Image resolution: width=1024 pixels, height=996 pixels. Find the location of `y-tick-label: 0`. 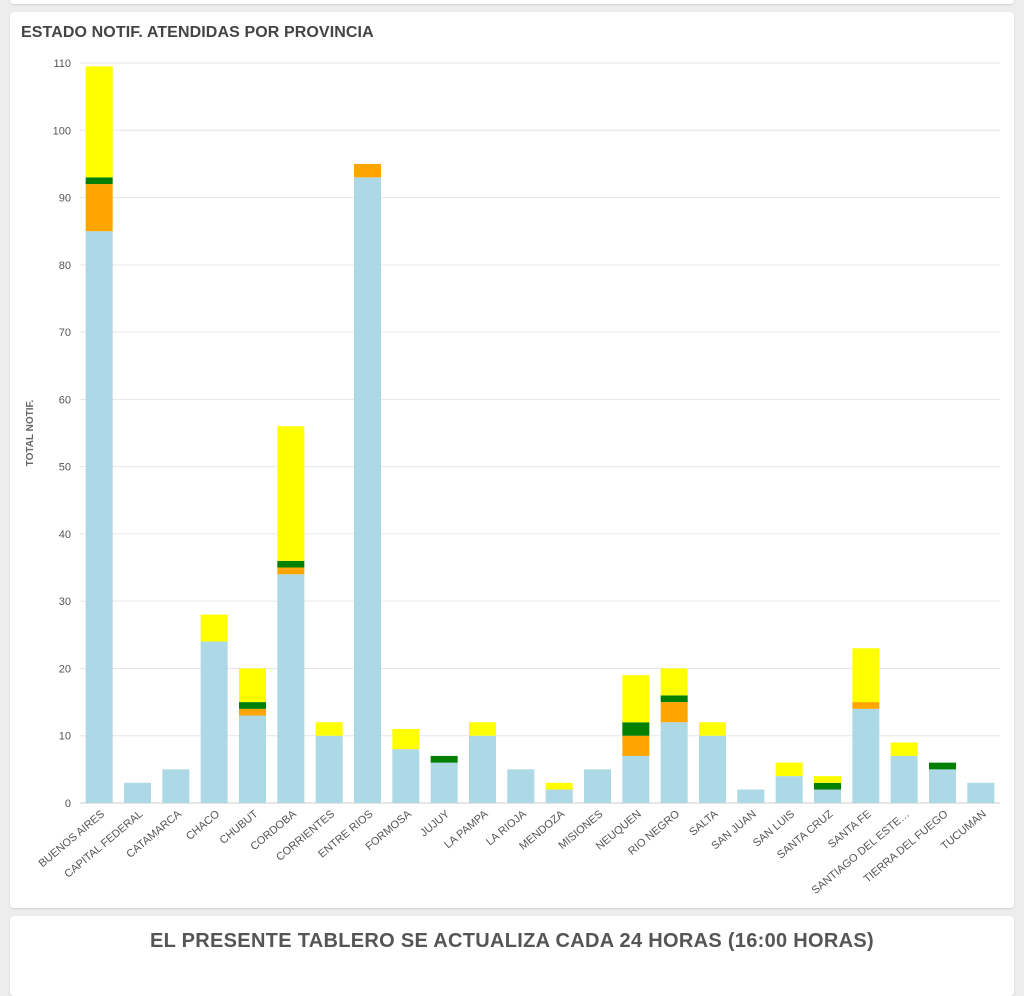

y-tick-label: 0 is located at coordinates (68, 804).